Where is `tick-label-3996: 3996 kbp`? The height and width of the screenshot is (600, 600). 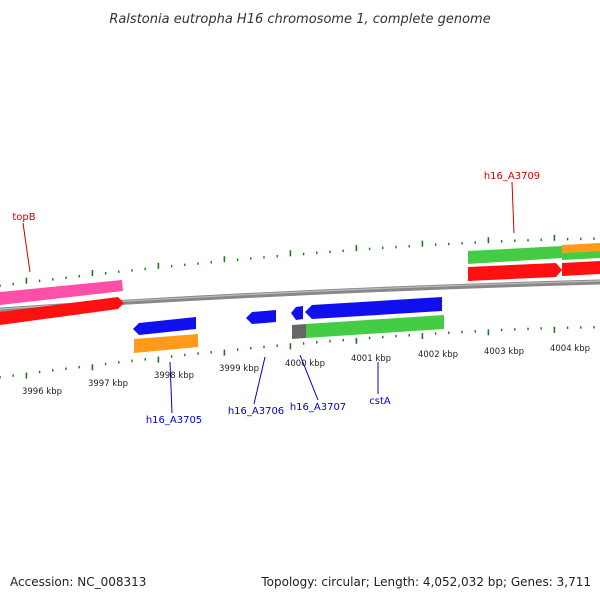
tick-label-3996: 3996 kbp is located at coordinates (42, 392).